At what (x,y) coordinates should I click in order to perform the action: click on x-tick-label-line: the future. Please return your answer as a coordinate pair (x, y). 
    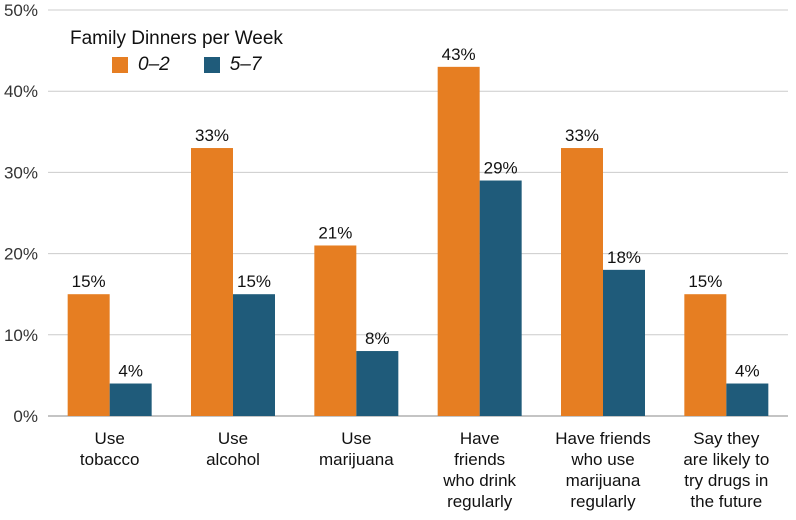
    Looking at the image, I should click on (726, 501).